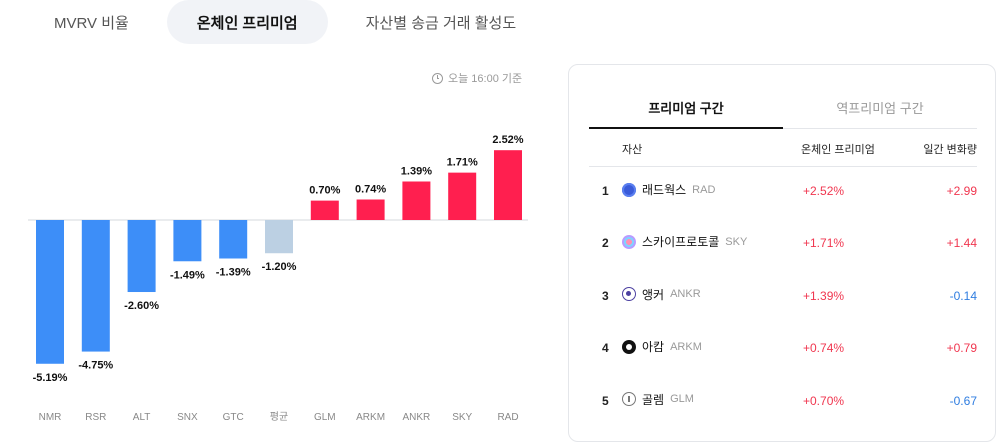 This screenshot has width=1002, height=448. I want to click on table-row: 1 래드웍스 RAD +2.52% +2.99, so click(783, 193).